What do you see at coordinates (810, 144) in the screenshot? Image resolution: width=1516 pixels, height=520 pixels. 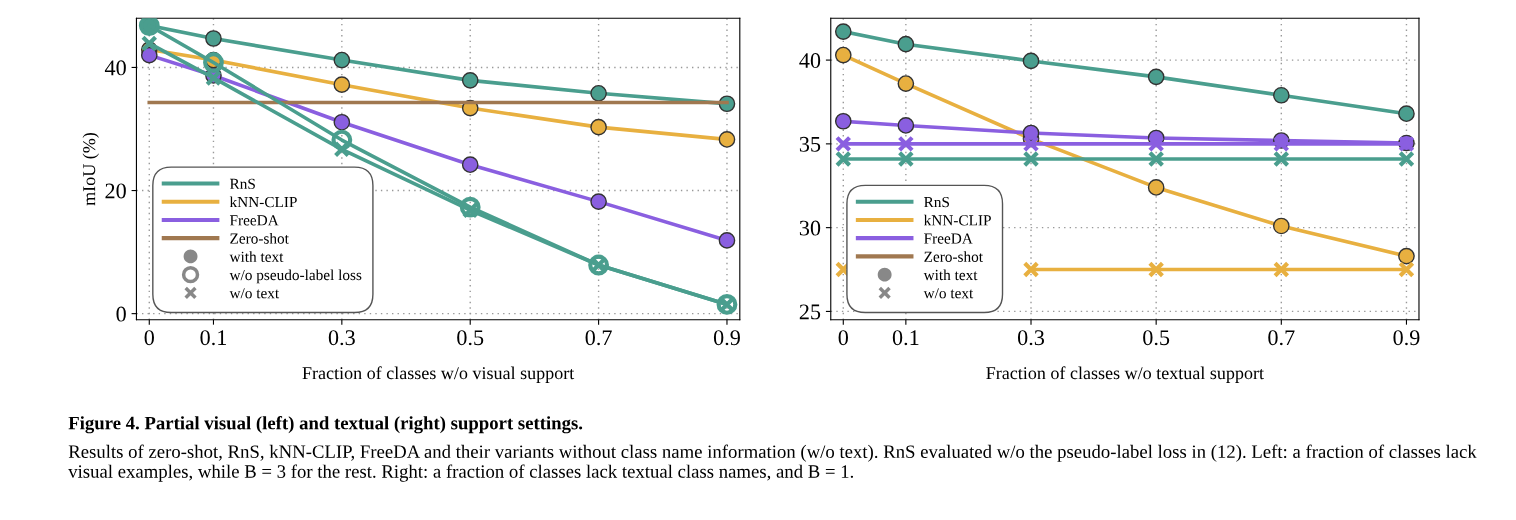 I see `y-tick-label: 35` at bounding box center [810, 144].